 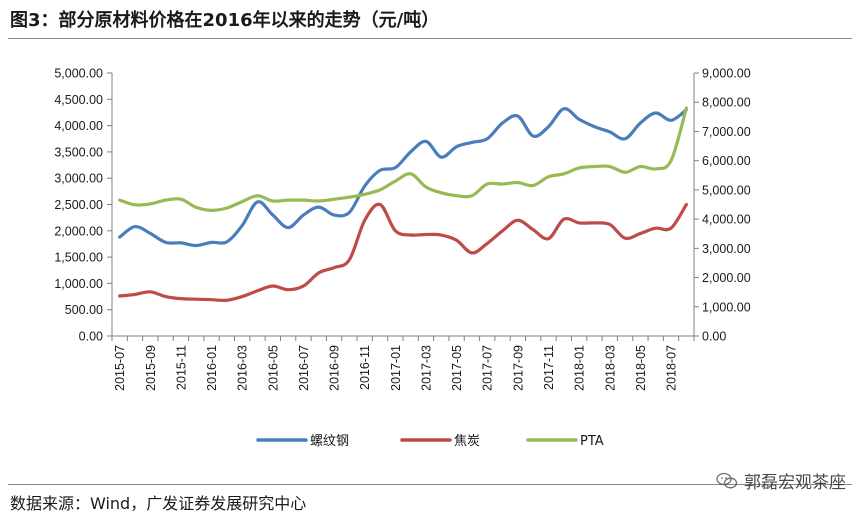 What do you see at coordinates (243, 368) in the screenshot?
I see `x-tick-label: 2016-03` at bounding box center [243, 368].